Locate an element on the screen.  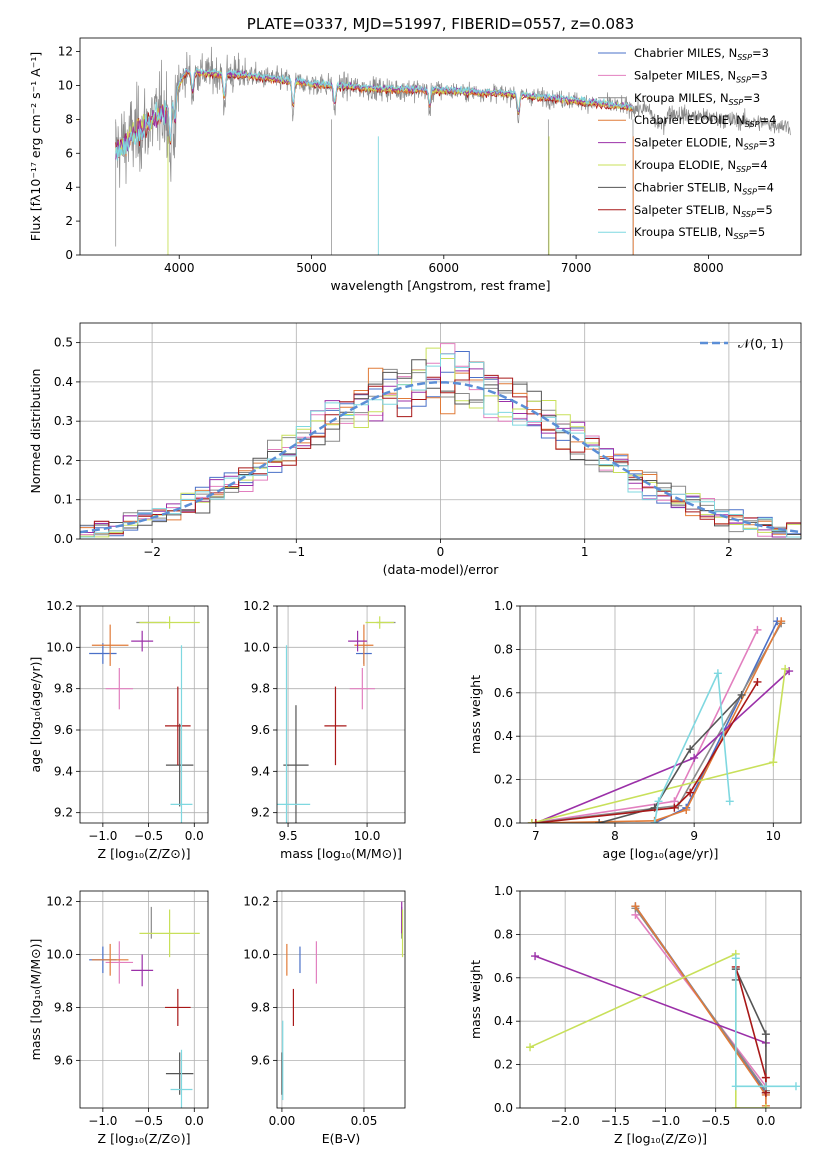
x-tick-label: 0 is located at coordinates (441, 552).